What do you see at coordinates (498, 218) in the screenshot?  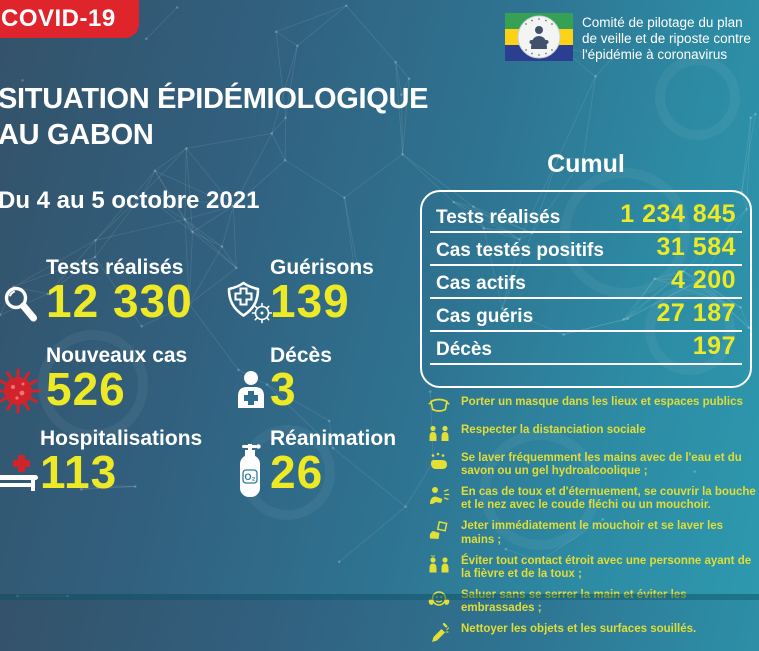 I see `row-label: Tests réalisés` at bounding box center [498, 218].